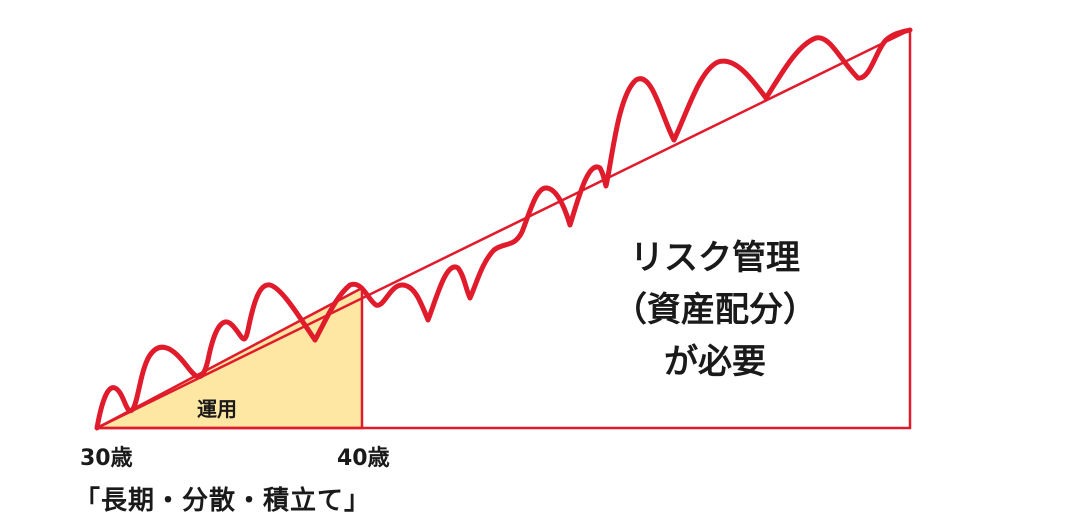 The image size is (1076, 524). What do you see at coordinates (715, 362) in the screenshot?
I see `risk-line-3: が必要` at bounding box center [715, 362].